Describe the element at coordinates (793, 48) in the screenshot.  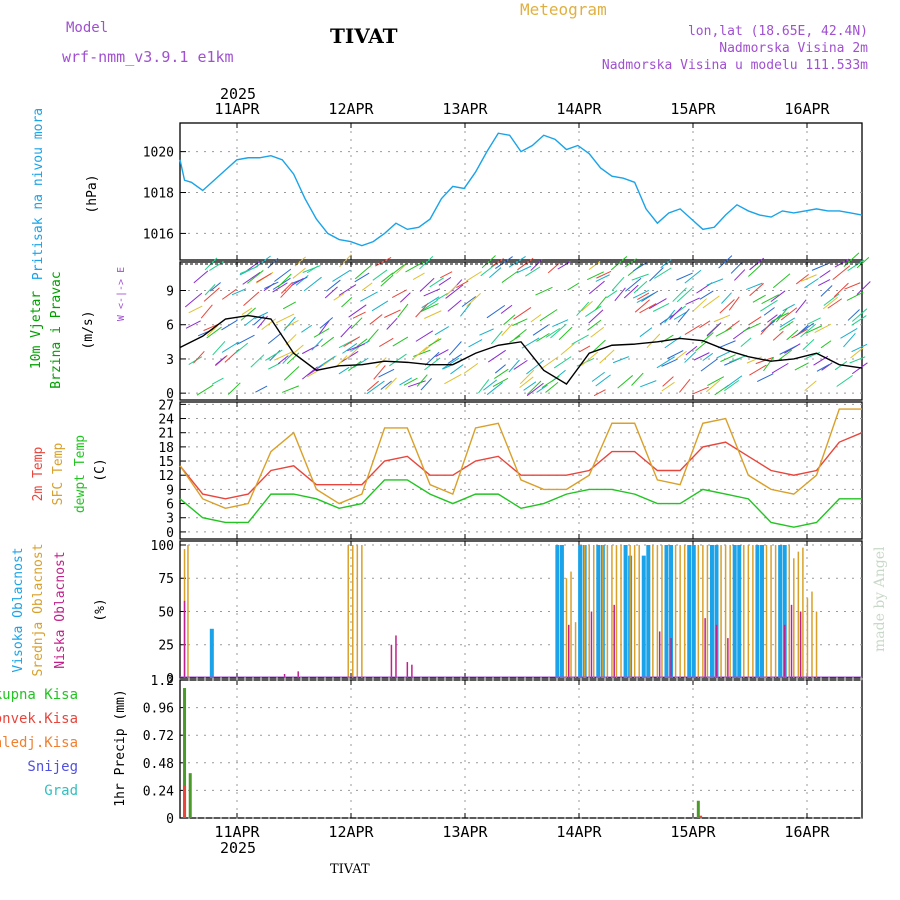
I see `altitude-label: Nadmorska Visina 2m` at that location.